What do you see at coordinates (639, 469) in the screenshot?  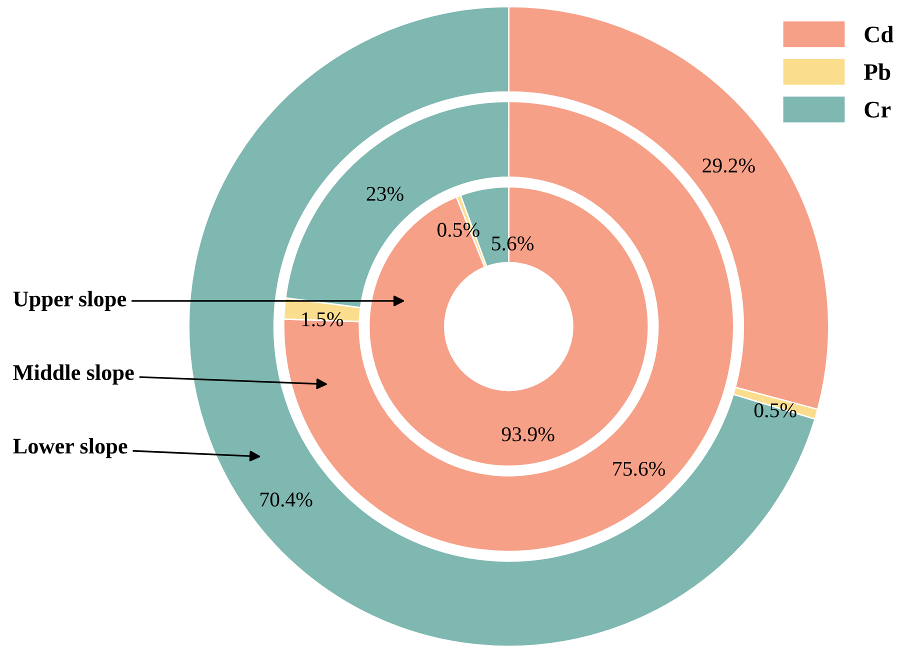 I see `data-label: 75.6%` at bounding box center [639, 469].